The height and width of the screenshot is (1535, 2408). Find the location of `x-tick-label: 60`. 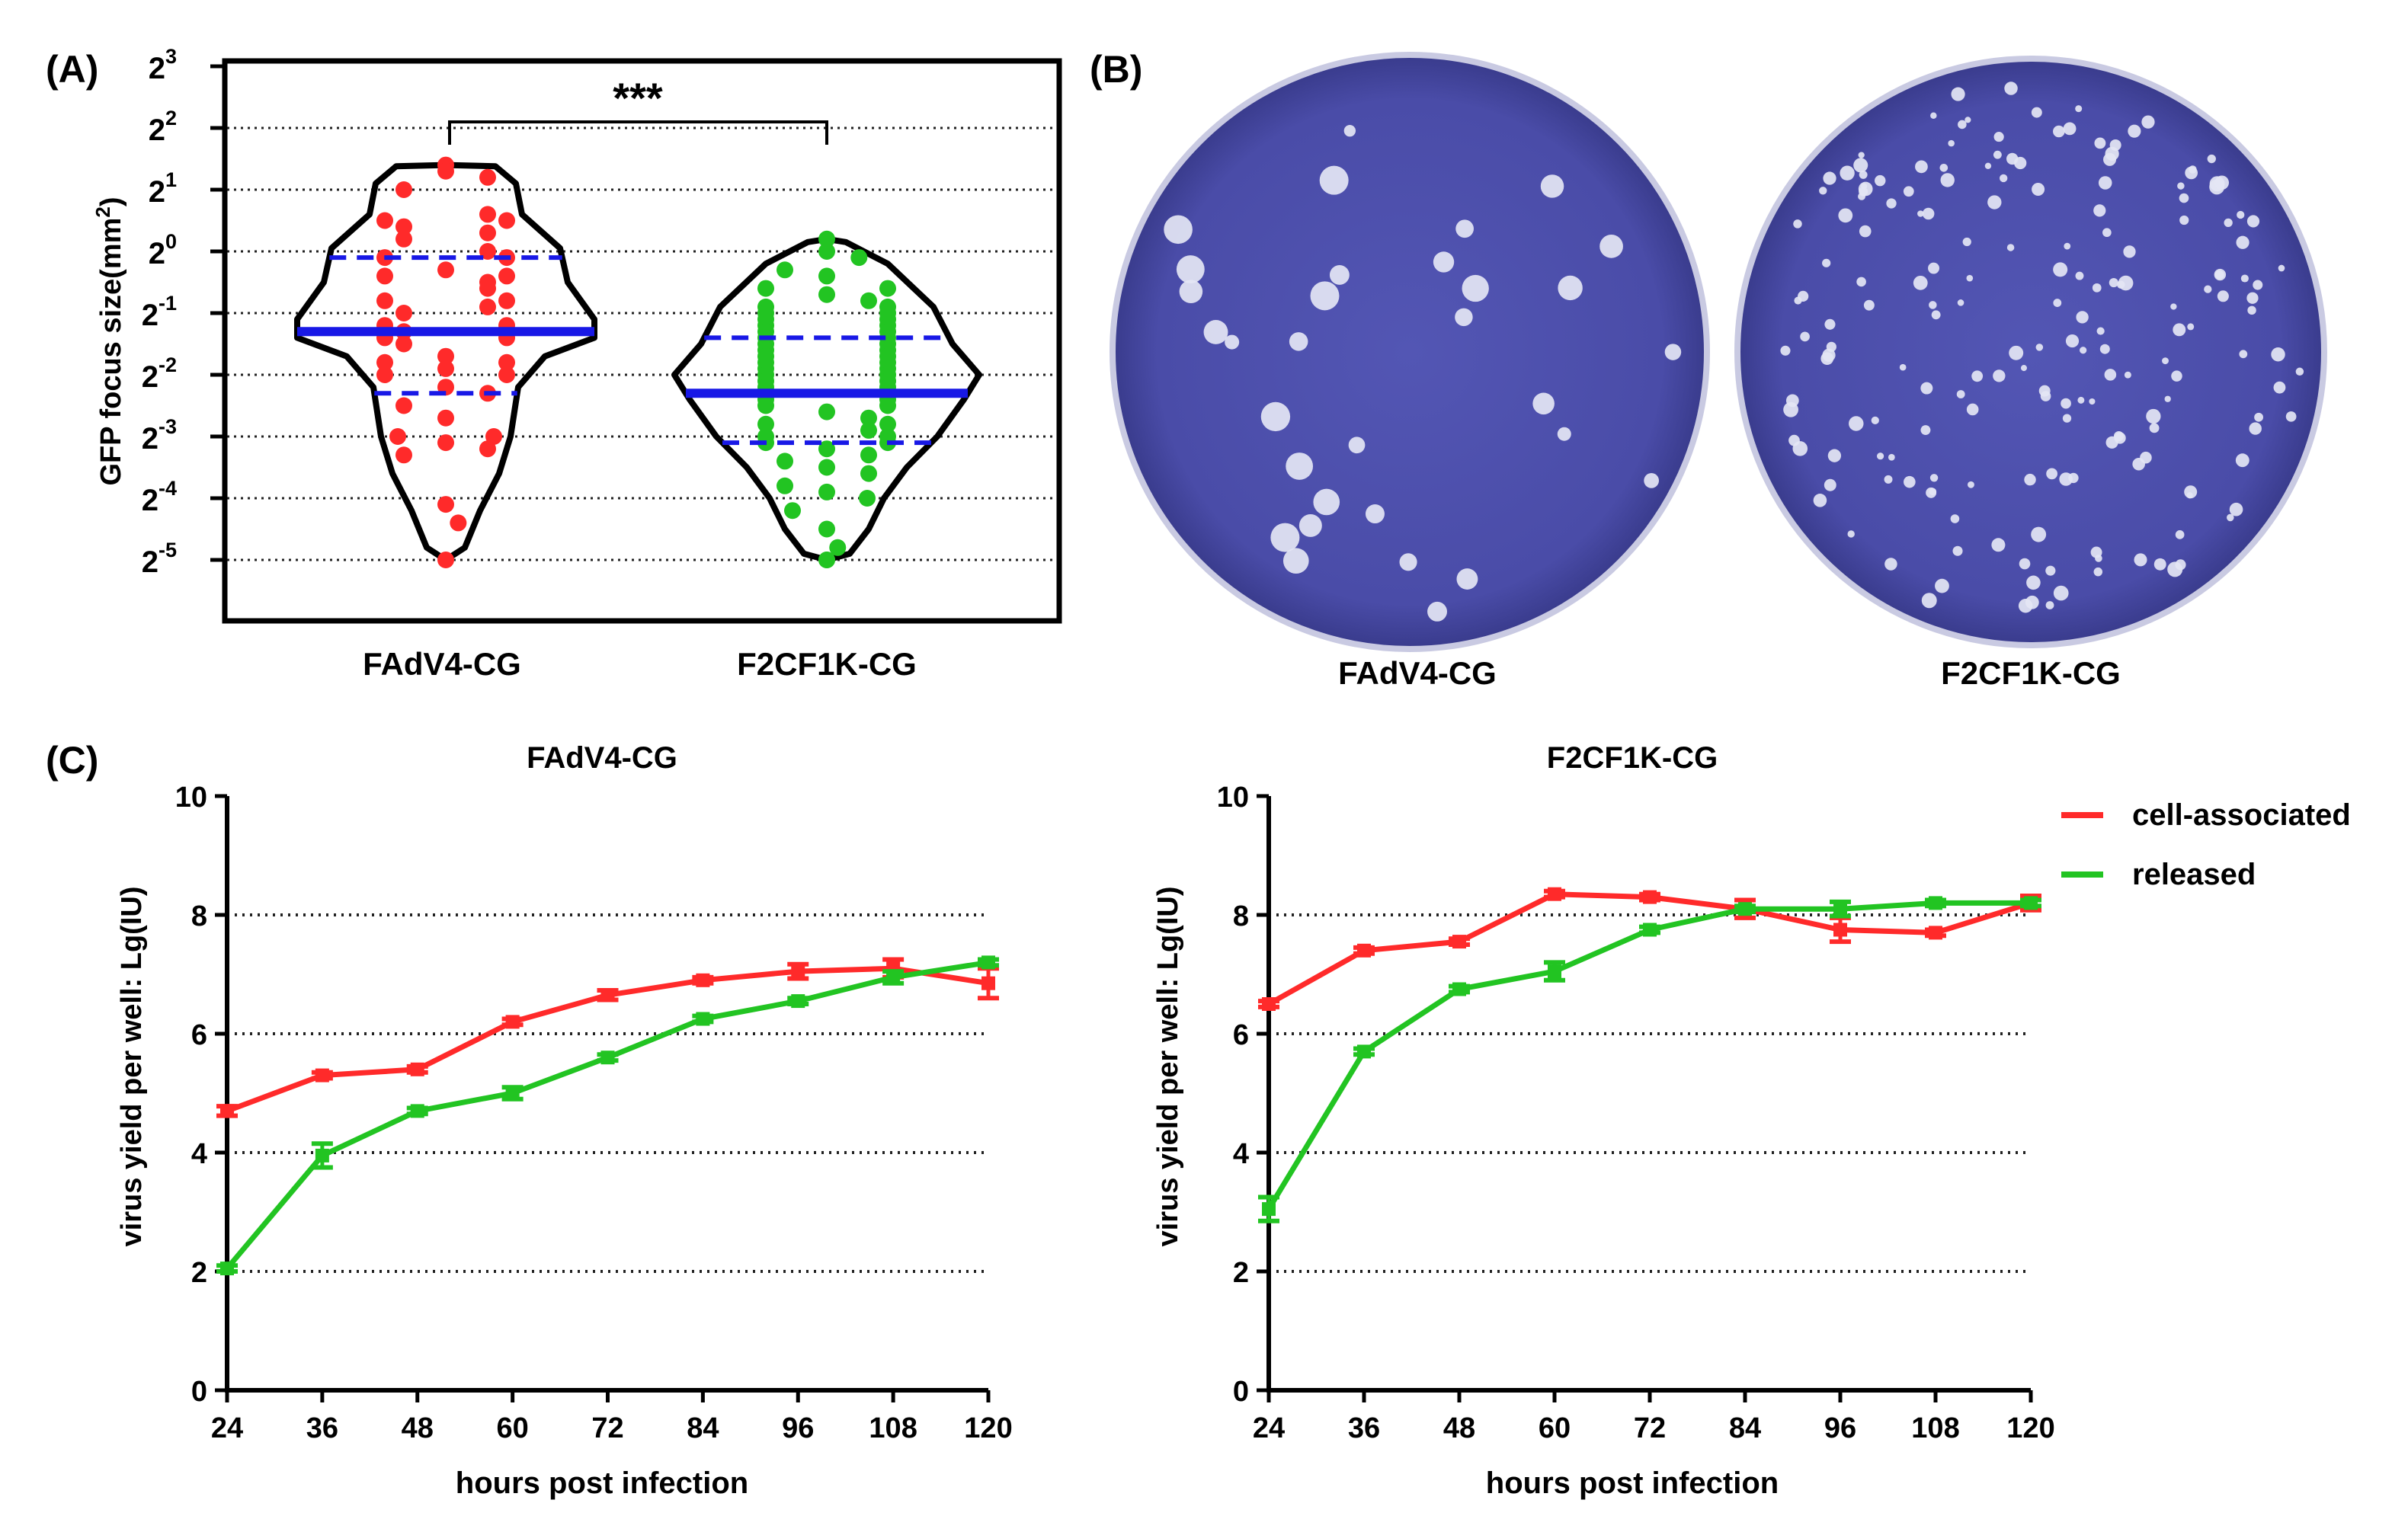

x-tick-label: 60 is located at coordinates (1555, 1428).